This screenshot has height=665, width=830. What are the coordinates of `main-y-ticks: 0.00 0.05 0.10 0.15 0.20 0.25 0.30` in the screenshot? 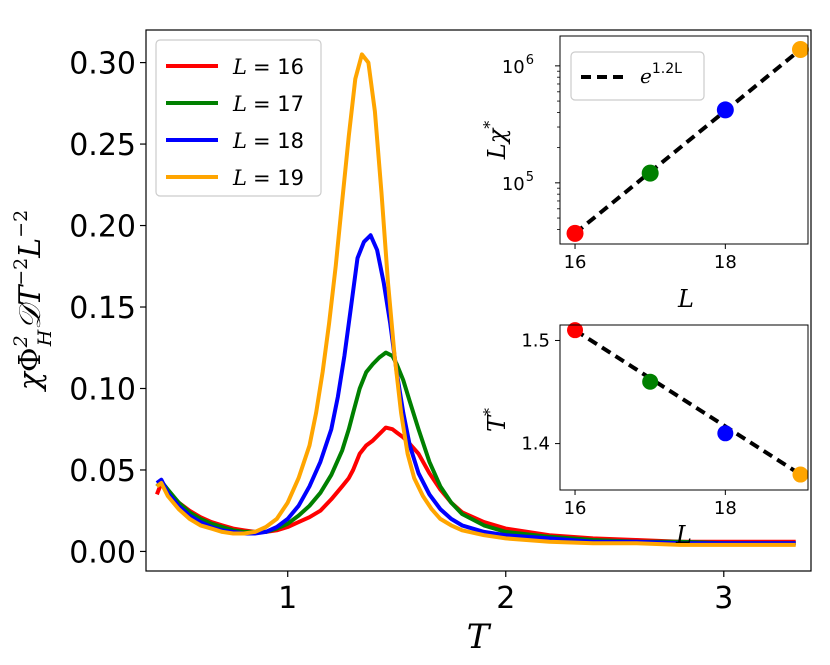 It's located at (107, 308).